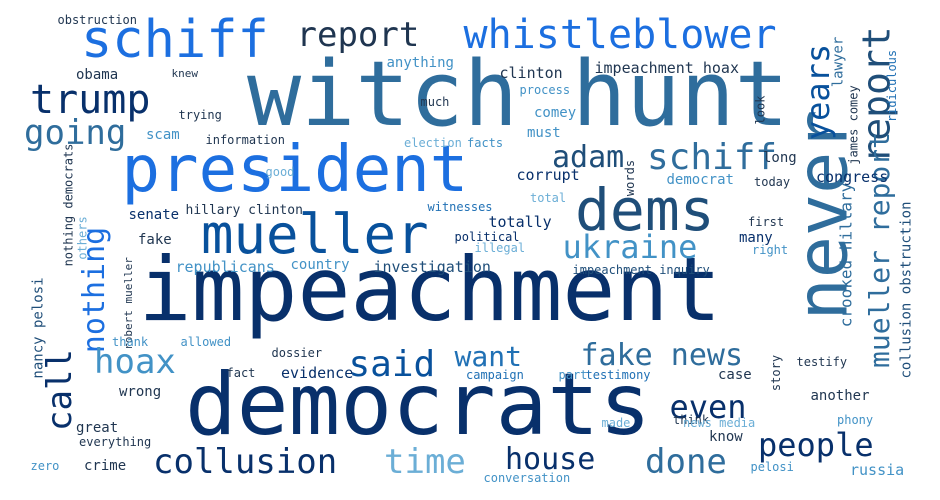 This screenshot has width=940, height=500. I want to click on word-witnesses: witnesses, so click(460, 207).